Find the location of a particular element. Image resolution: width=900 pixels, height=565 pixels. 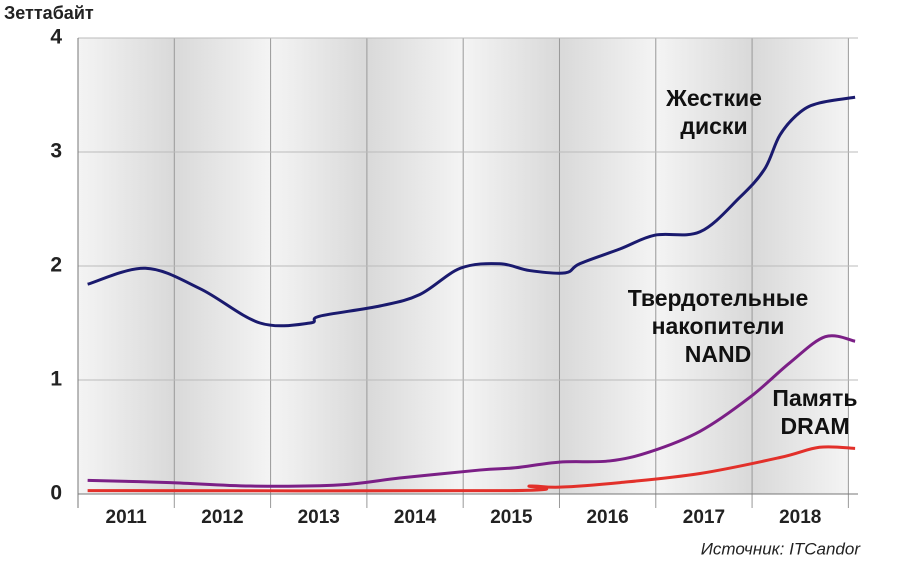

series-label: DRAM is located at coordinates (815, 426).